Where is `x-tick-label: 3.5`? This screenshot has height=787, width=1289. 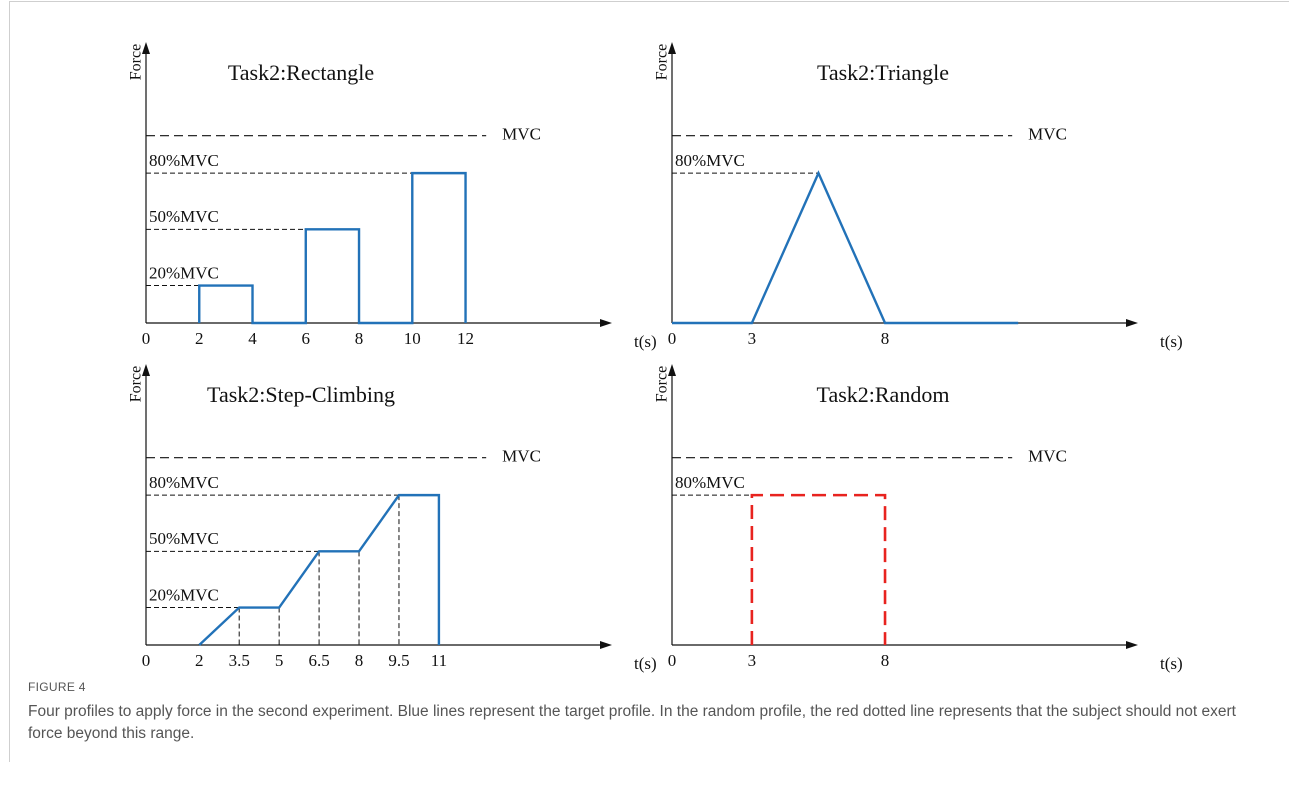
x-tick-label: 3.5 is located at coordinates (239, 660).